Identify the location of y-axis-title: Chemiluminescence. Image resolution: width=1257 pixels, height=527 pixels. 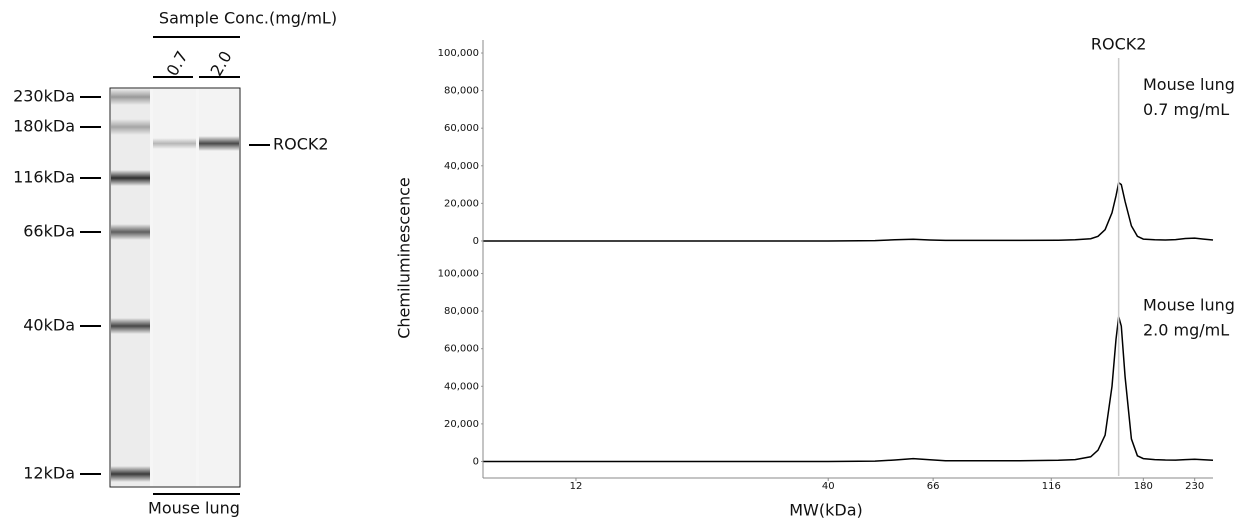
(404, 258).